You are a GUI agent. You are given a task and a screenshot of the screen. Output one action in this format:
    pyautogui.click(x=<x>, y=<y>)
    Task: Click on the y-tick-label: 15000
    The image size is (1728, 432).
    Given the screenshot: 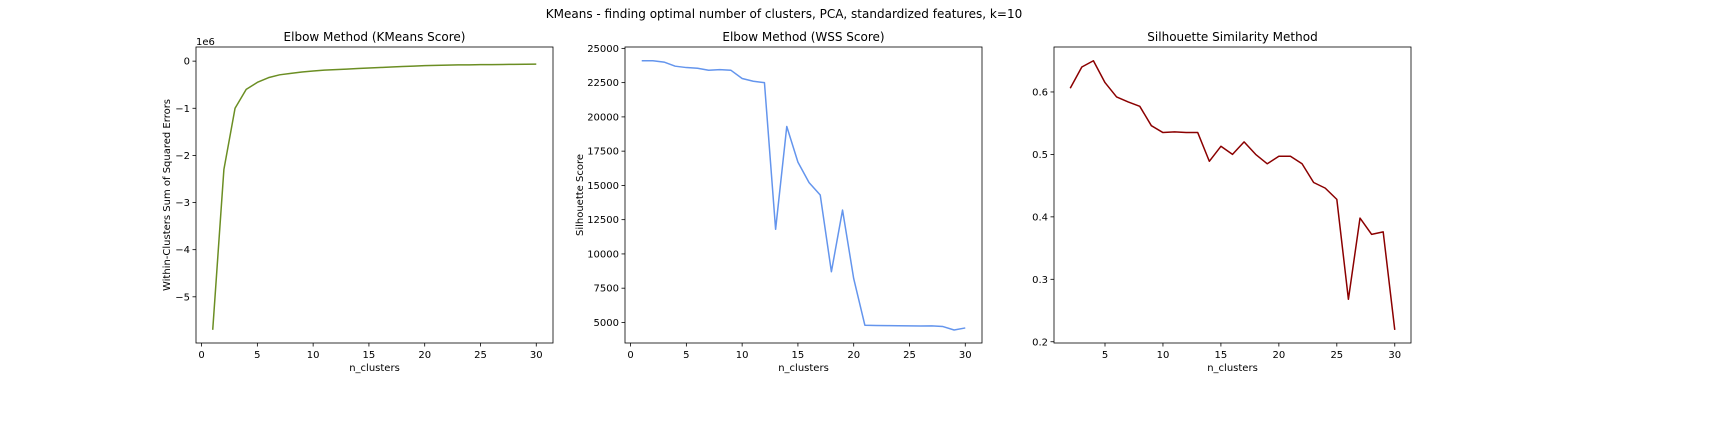 What is the action you would take?
    pyautogui.click(x=603, y=186)
    